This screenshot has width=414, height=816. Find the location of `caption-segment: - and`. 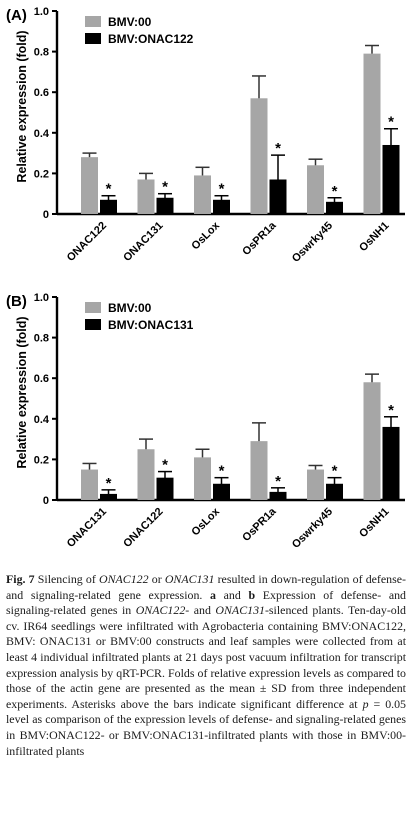

caption-segment: - and is located at coordinates (200, 610).